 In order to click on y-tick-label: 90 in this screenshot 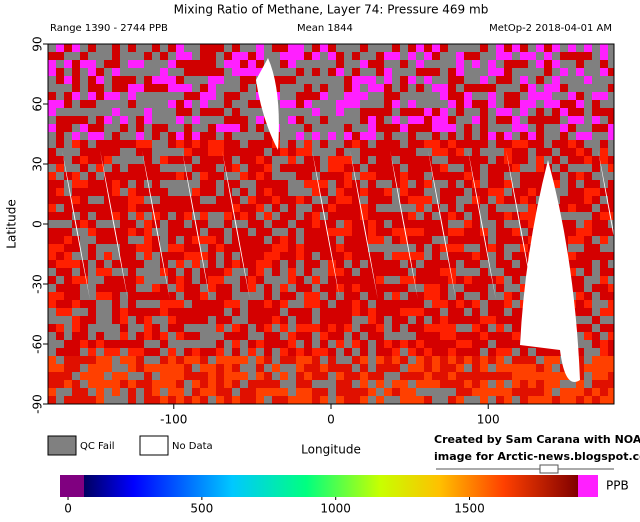, I will do `click(38, 43)`.